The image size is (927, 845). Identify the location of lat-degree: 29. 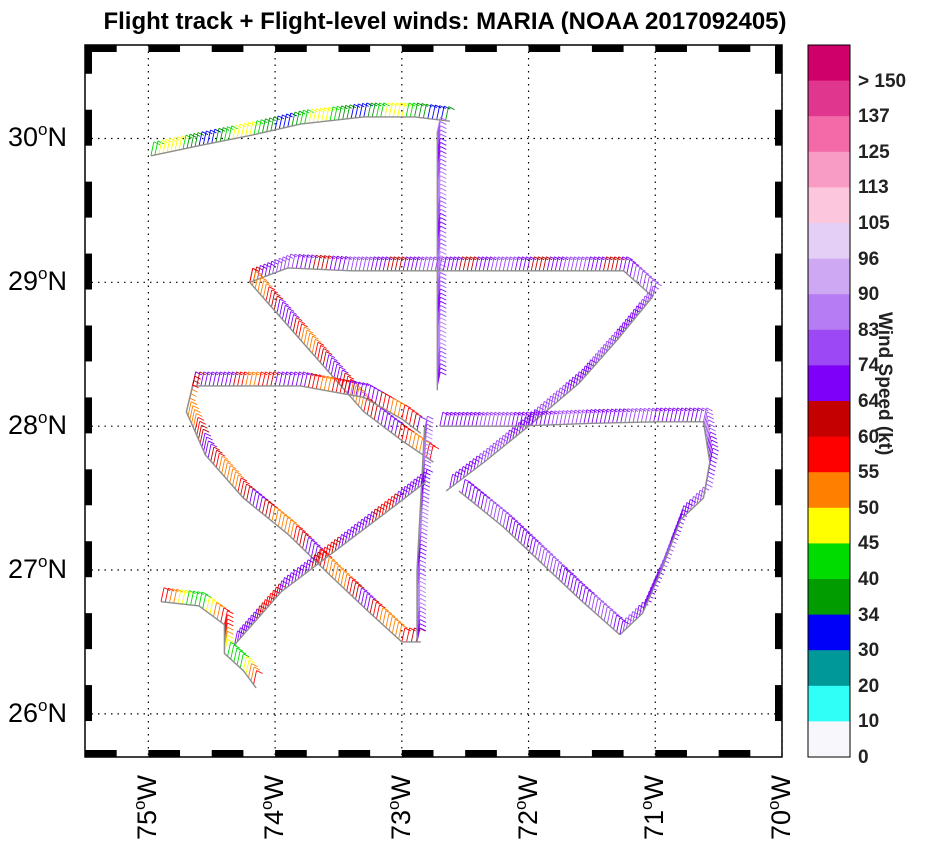
(23, 281).